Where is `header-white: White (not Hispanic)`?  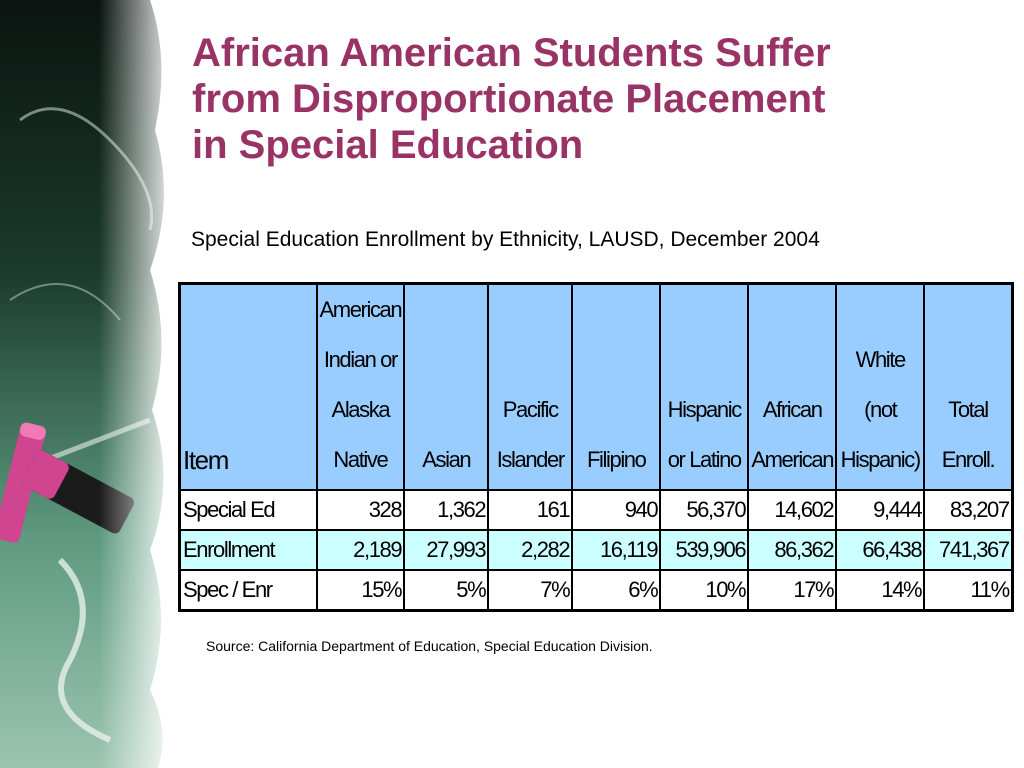 header-white: White (not Hispanic) is located at coordinates (880, 386).